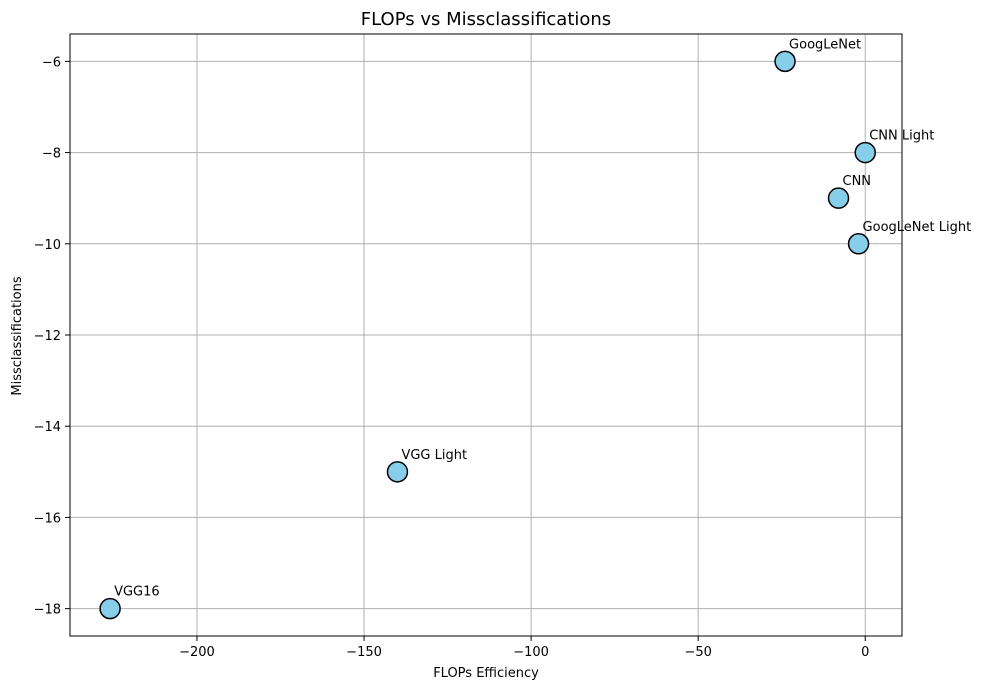 This screenshot has width=987, height=690. I want to click on data-point-label: VGG Light, so click(434, 455).